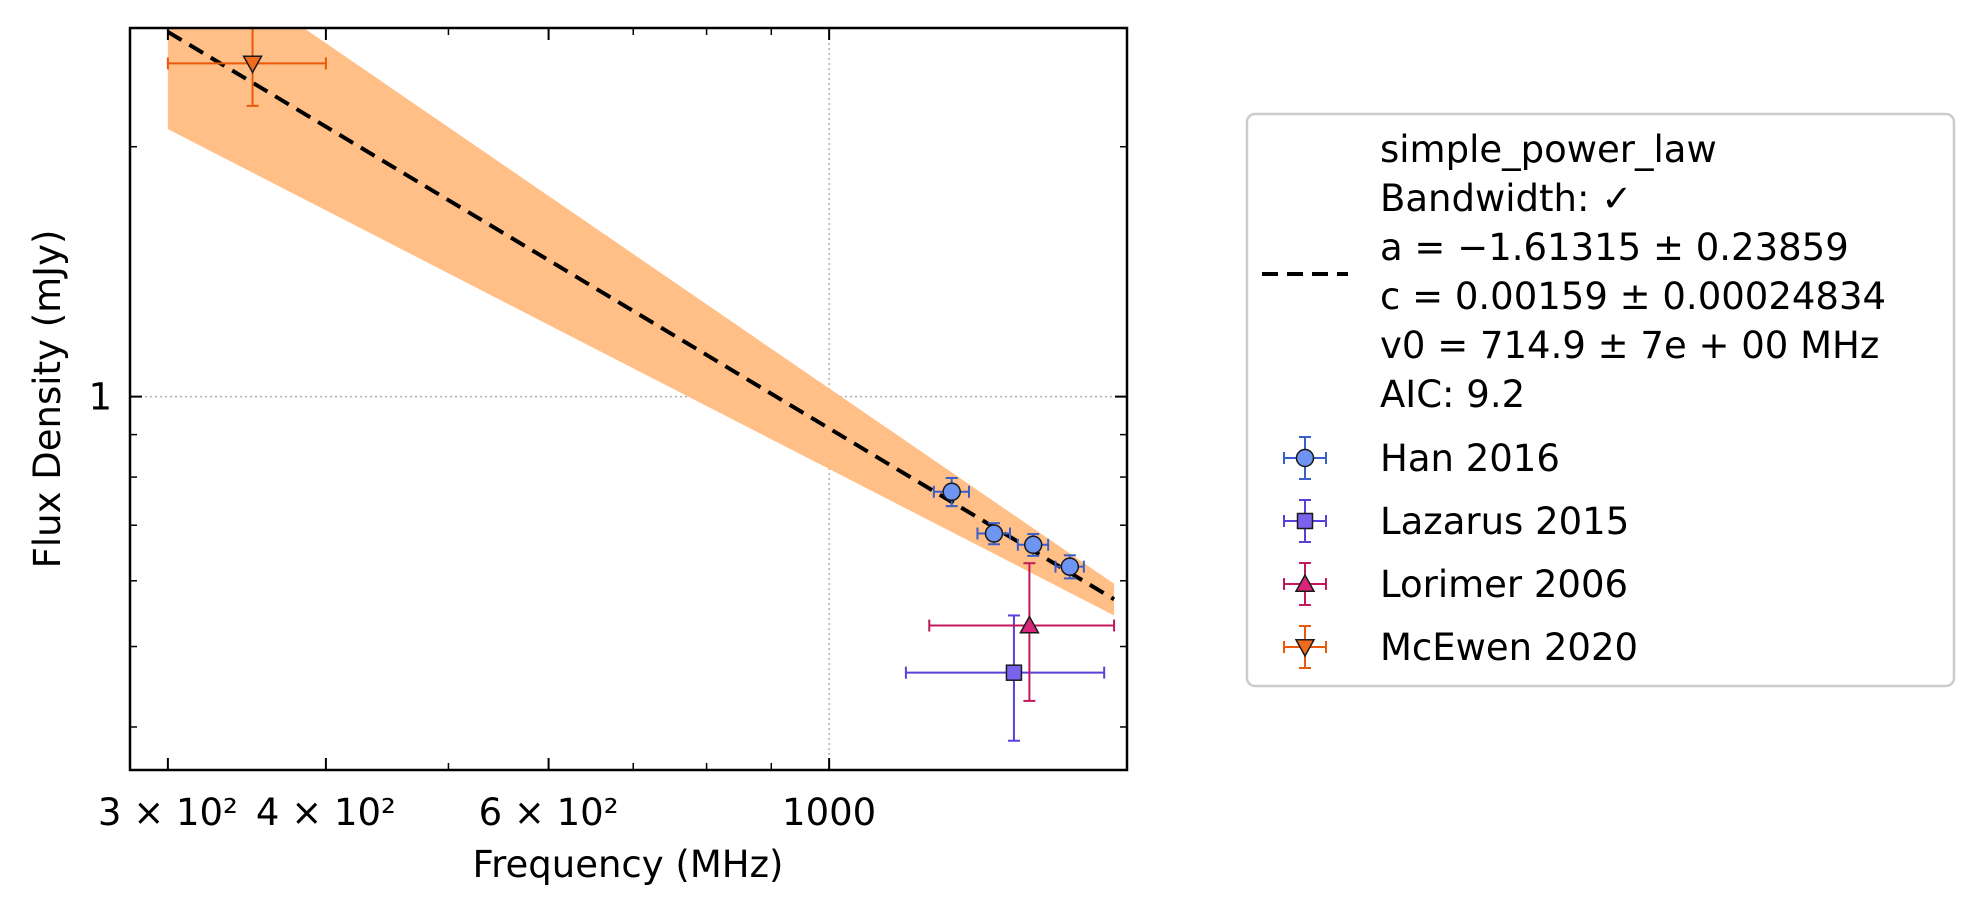 The width and height of the screenshot is (1978, 914). What do you see at coordinates (628, 864) in the screenshot?
I see `x-axis-label: Frequency (MHz)` at bounding box center [628, 864].